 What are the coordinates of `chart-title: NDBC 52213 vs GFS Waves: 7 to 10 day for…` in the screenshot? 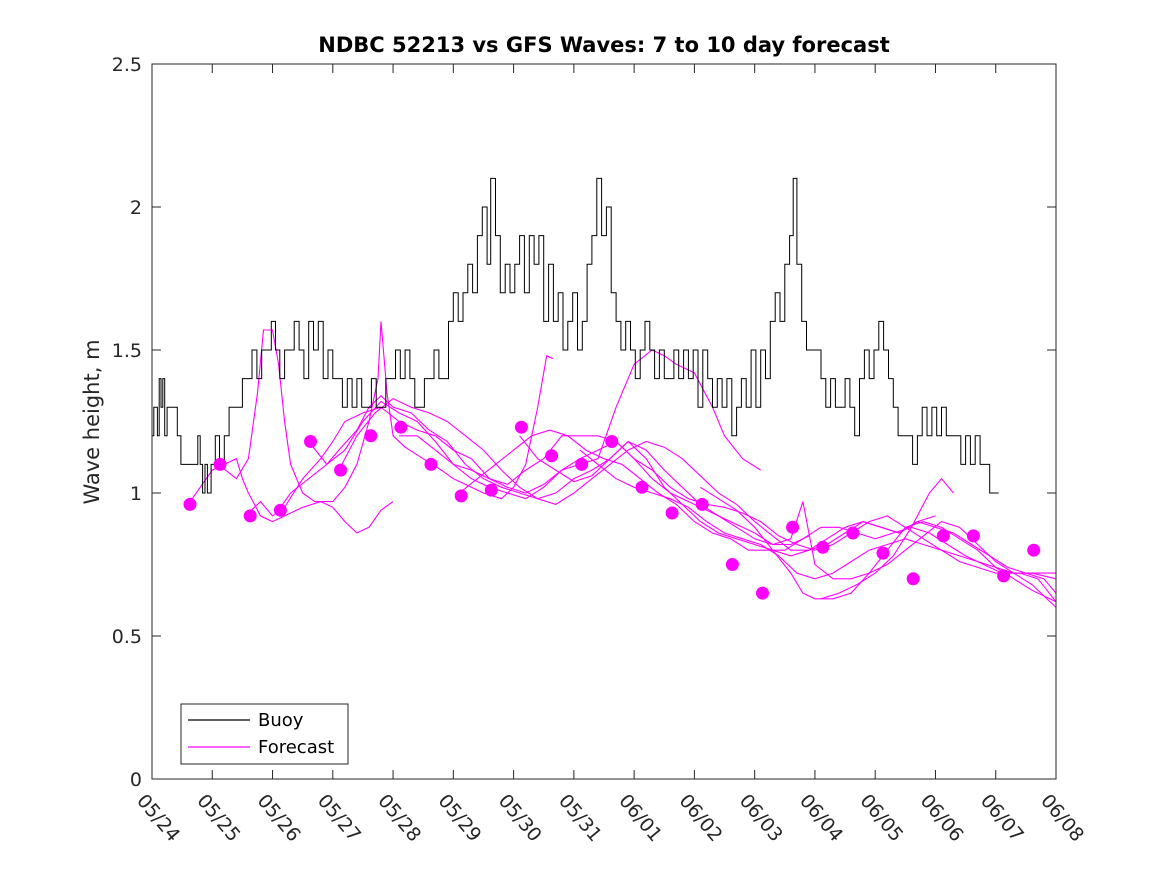 It's located at (603, 45).